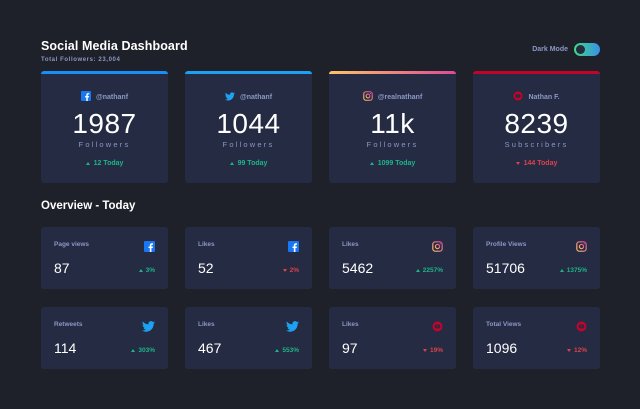 The height and width of the screenshot is (409, 640). Describe the element at coordinates (72, 244) in the screenshot. I see `metric-label: Page views` at that location.